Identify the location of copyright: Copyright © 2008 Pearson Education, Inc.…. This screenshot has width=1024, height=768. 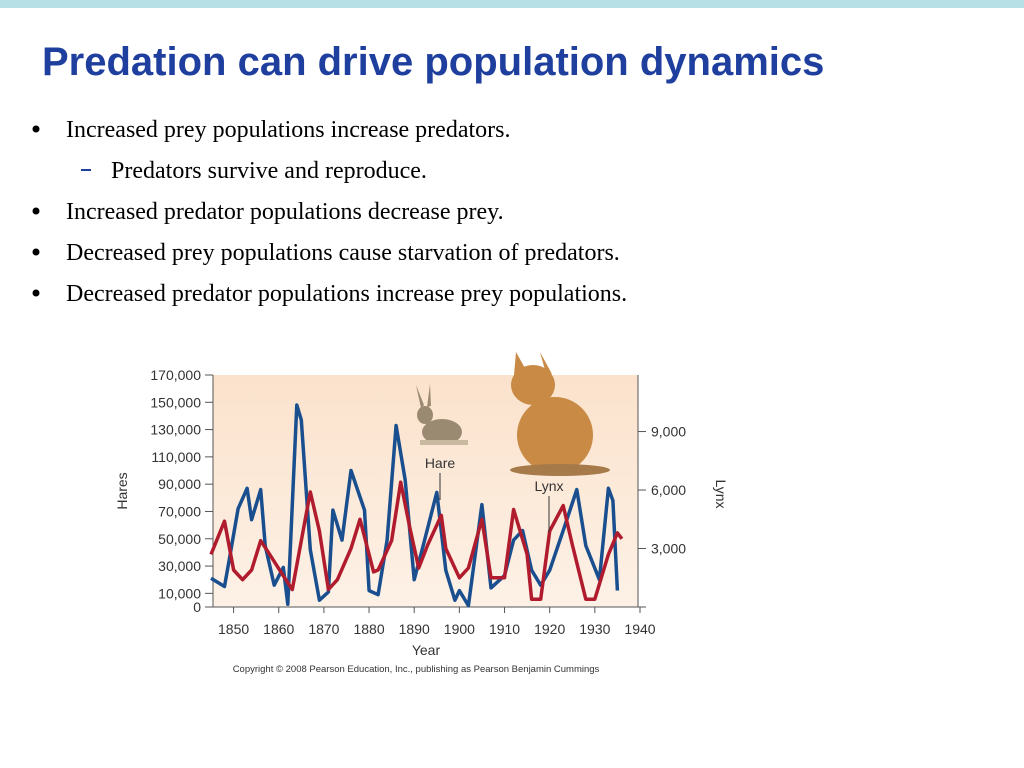
(416, 669).